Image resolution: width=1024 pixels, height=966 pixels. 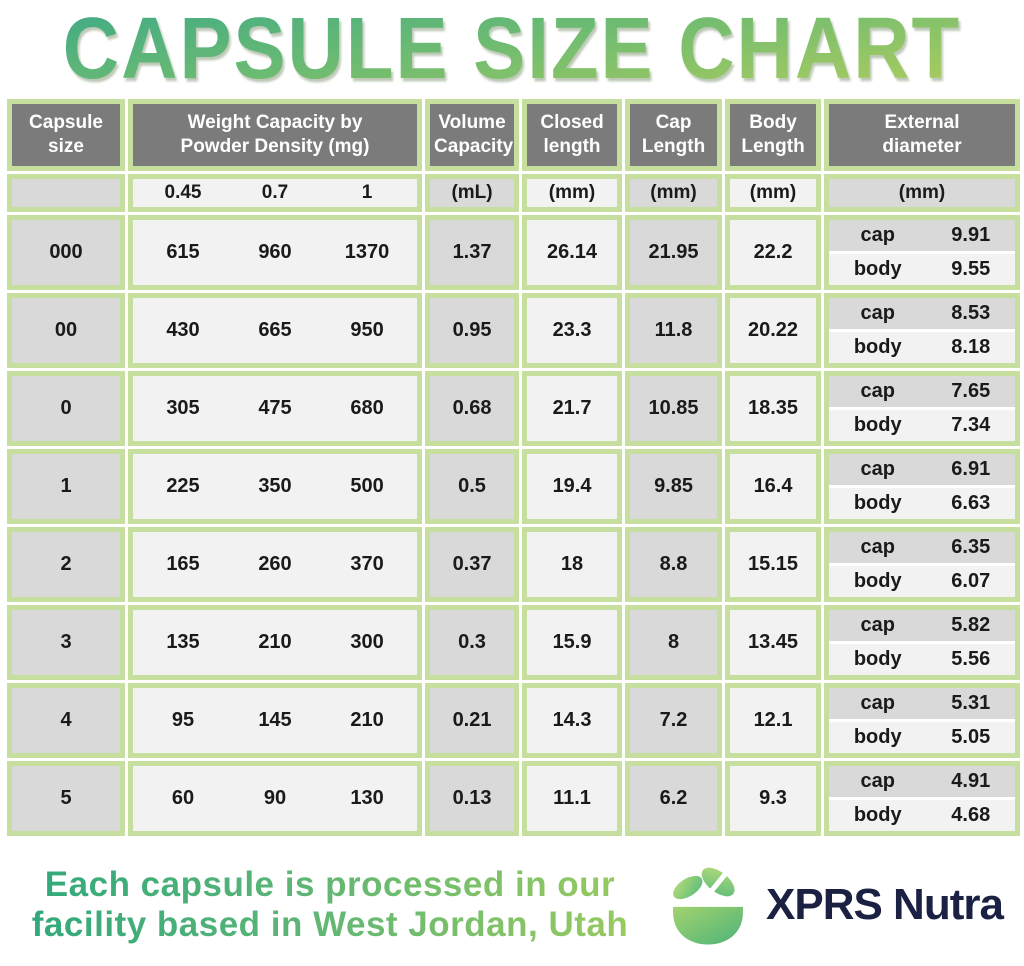 I want to click on weight-capacity-cell: 225 350 500, so click(x=275, y=486).